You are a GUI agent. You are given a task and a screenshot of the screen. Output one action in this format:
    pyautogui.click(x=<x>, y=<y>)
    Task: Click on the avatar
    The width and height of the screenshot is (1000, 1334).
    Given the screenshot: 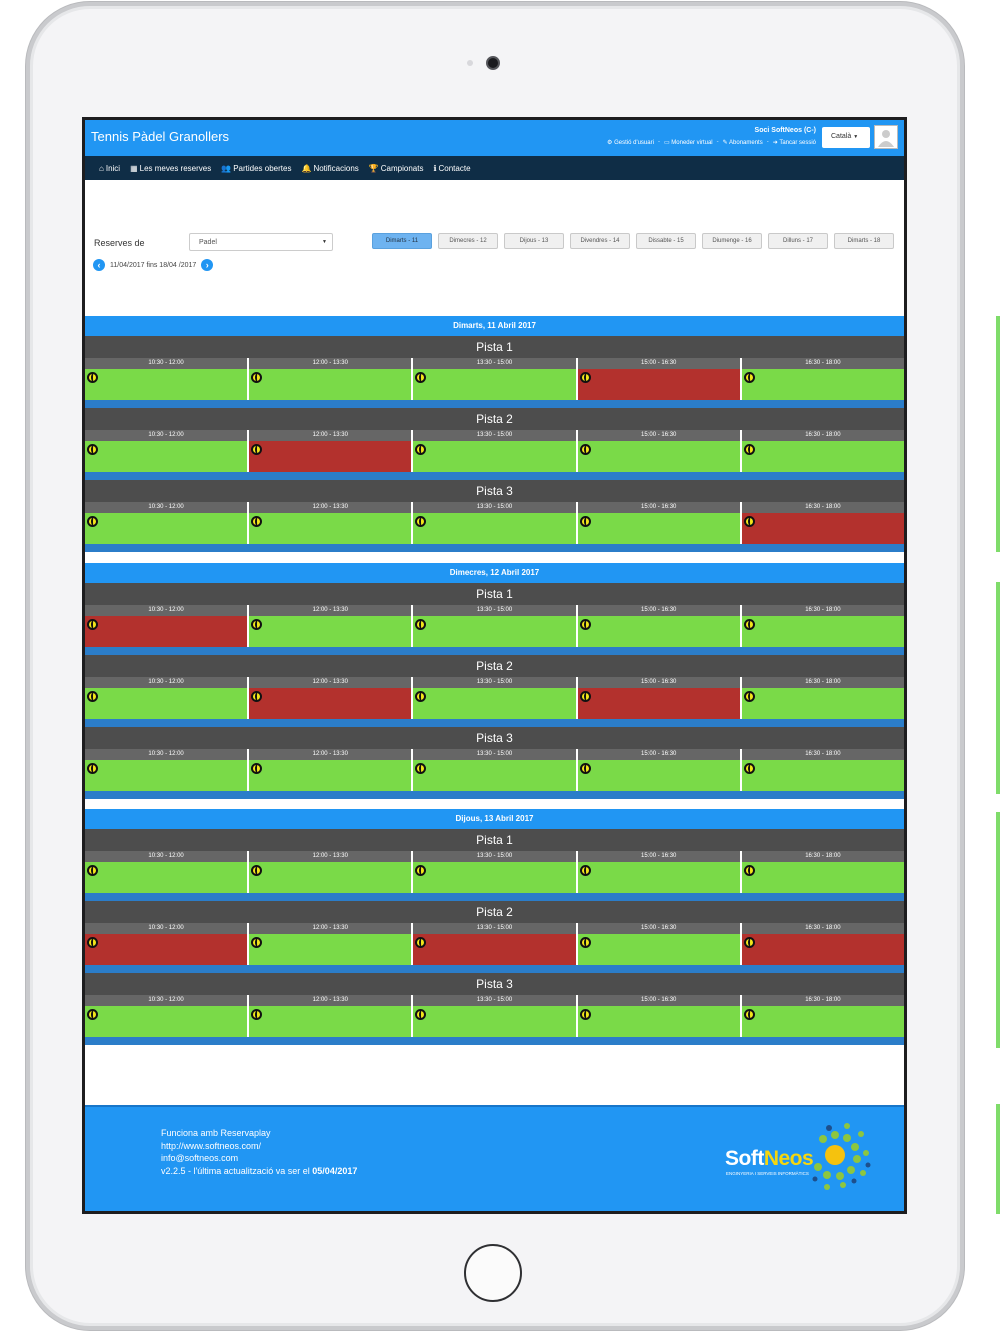 What is the action you would take?
    pyautogui.click(x=886, y=137)
    